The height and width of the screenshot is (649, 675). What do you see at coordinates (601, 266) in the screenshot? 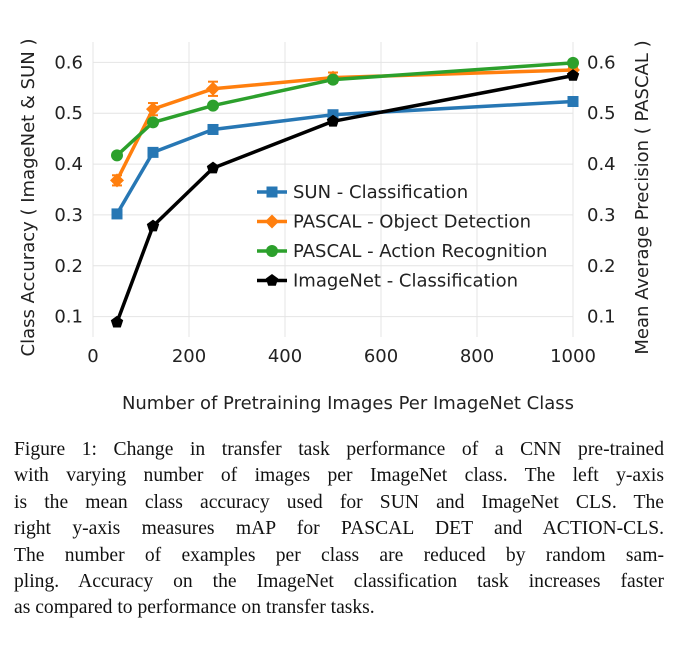
I see `y-tick-label-right: 0.2` at bounding box center [601, 266].